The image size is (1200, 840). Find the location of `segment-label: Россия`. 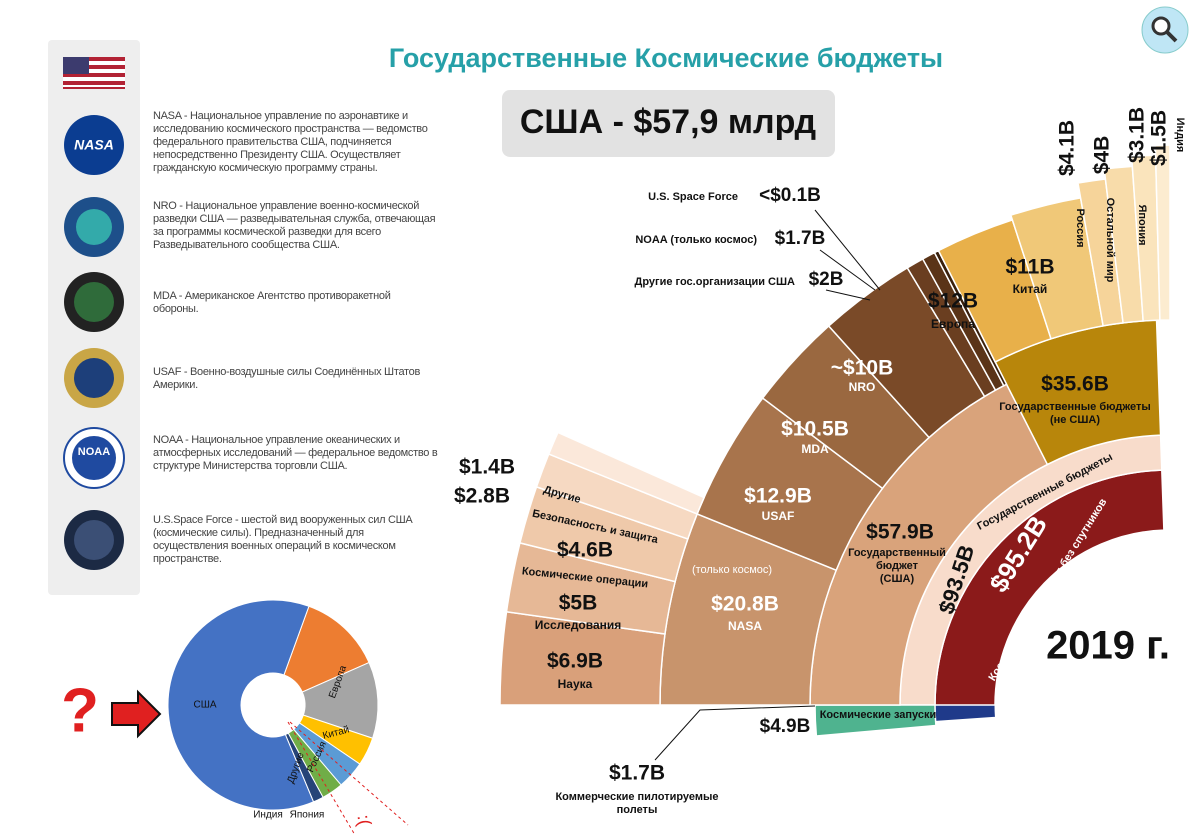

segment-label: Россия is located at coordinates (1080, 227).